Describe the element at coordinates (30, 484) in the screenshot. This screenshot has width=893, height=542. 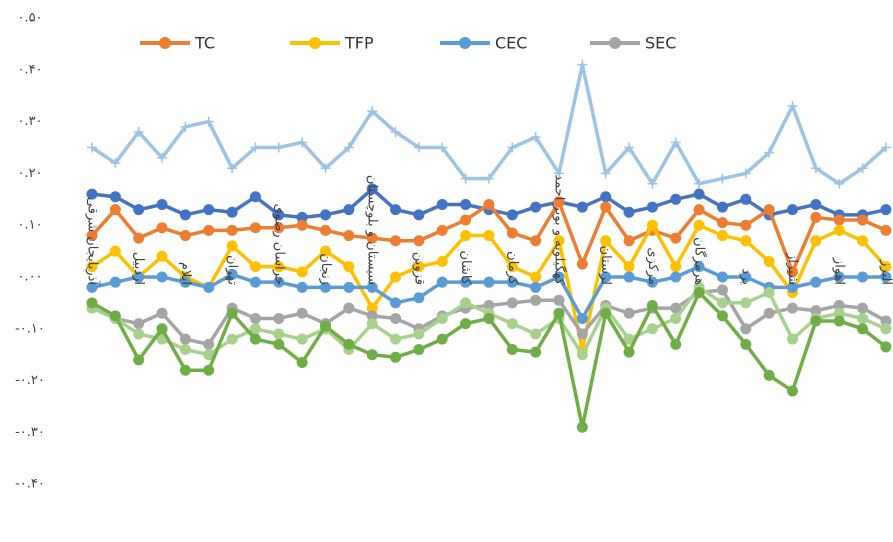
I see `y-tick-label: -۰.۴۰` at that location.